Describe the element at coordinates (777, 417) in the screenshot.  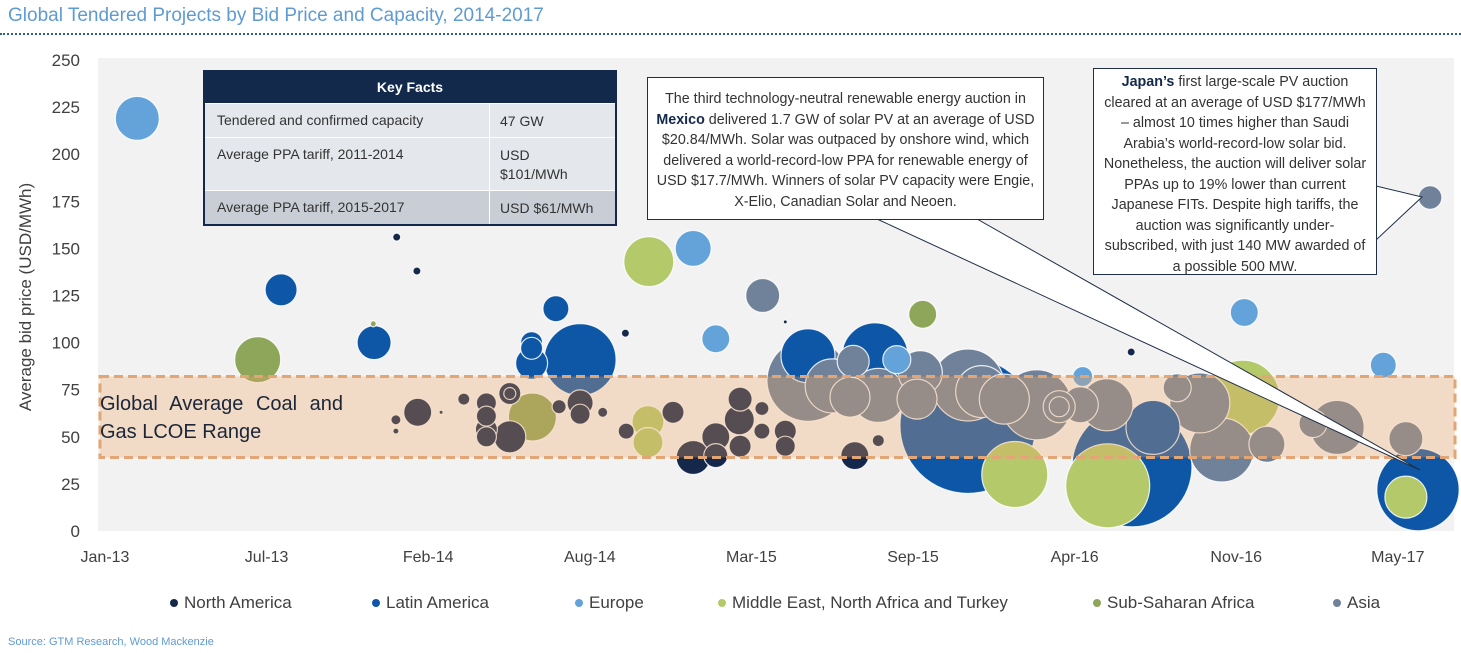
I see `lcoe-range-band` at that location.